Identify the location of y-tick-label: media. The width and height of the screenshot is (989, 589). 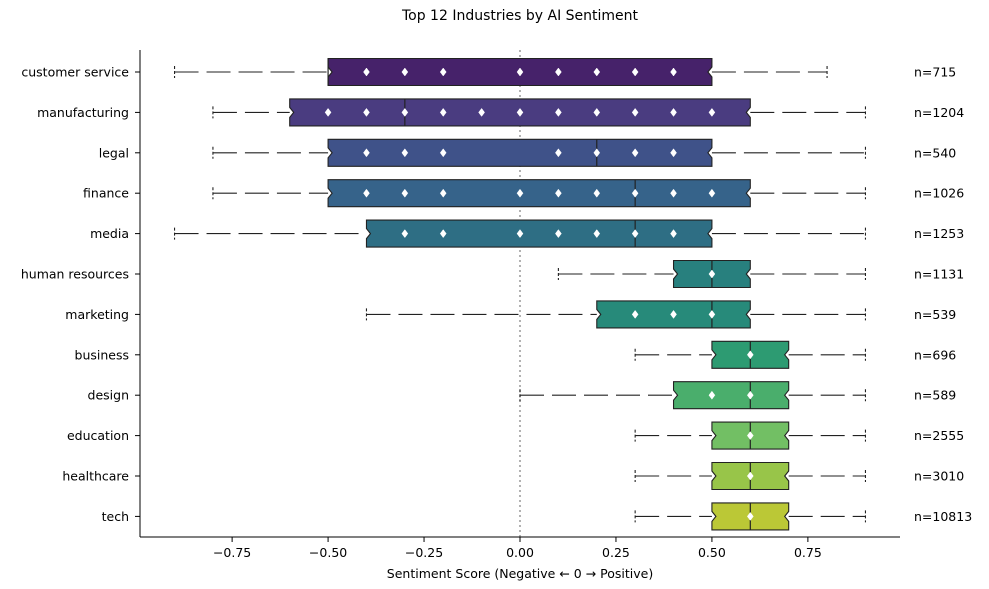
(109, 233).